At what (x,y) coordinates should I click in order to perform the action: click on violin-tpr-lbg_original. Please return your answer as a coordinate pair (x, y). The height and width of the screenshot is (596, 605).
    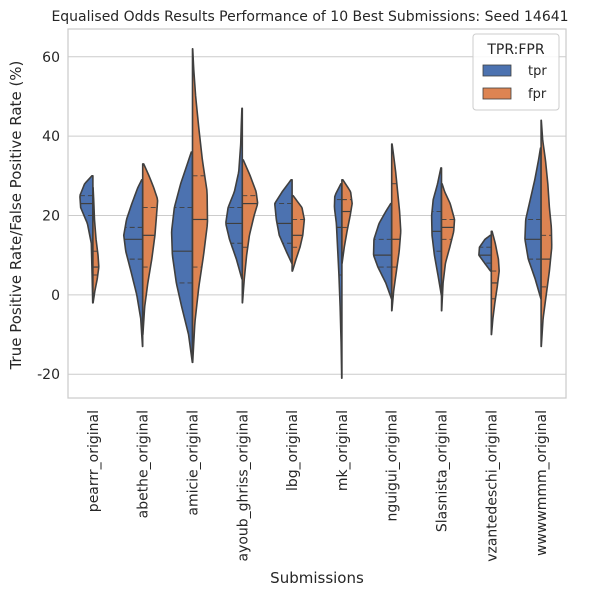
    Looking at the image, I should click on (283, 221).